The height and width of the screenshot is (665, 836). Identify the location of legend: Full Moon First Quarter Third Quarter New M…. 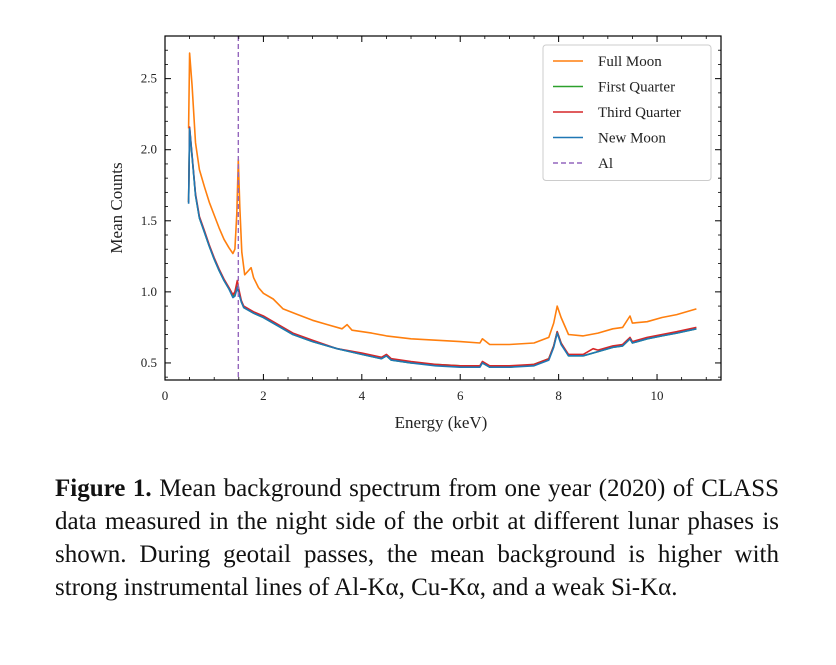
(627, 112).